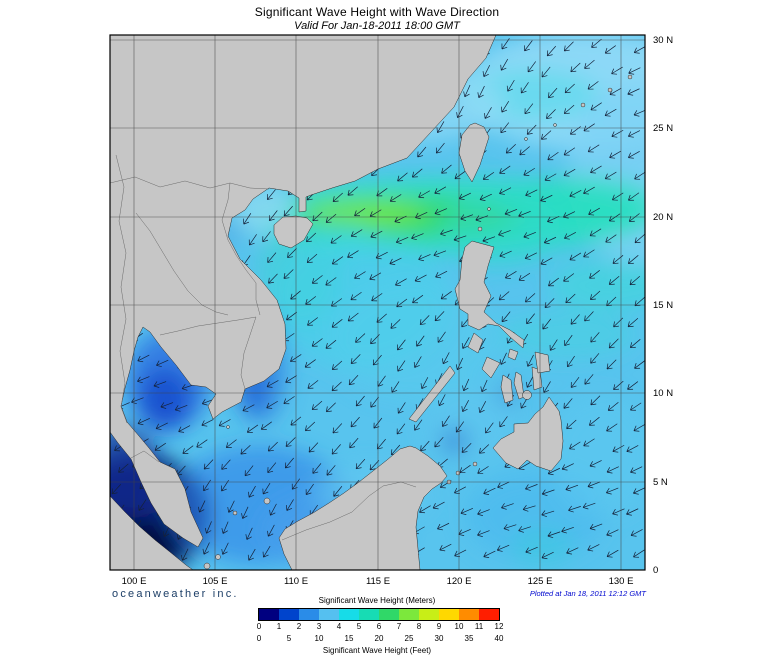  I want to click on branding-text: oceanweather inc., so click(175, 594).